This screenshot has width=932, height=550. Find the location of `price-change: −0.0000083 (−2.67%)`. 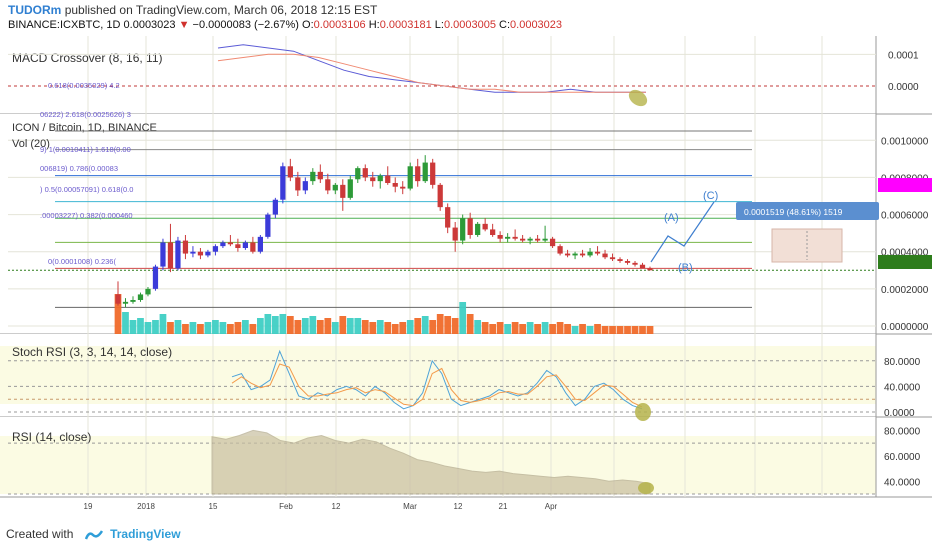

price-change: −0.0000083 (−2.67%) is located at coordinates (245, 25).